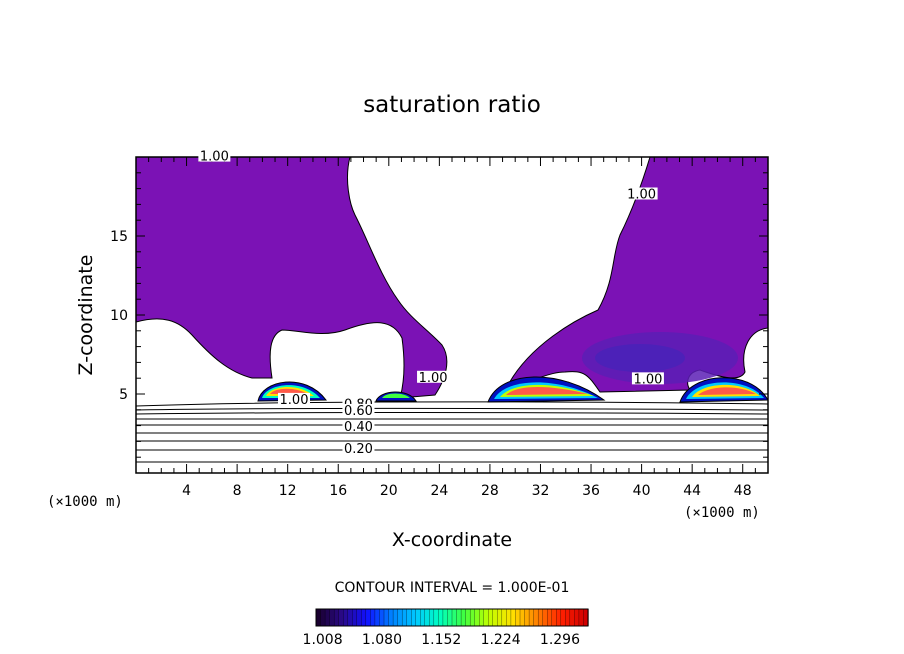 The image size is (904, 654). Describe the element at coordinates (186, 491) in the screenshot. I see `x-tick-label: 4` at that location.